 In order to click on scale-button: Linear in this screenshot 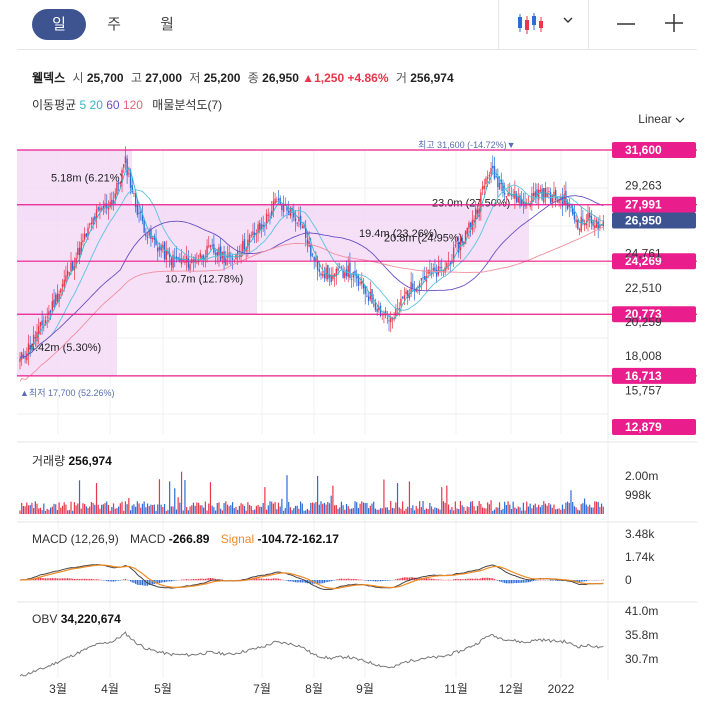, I will do `click(661, 119)`.